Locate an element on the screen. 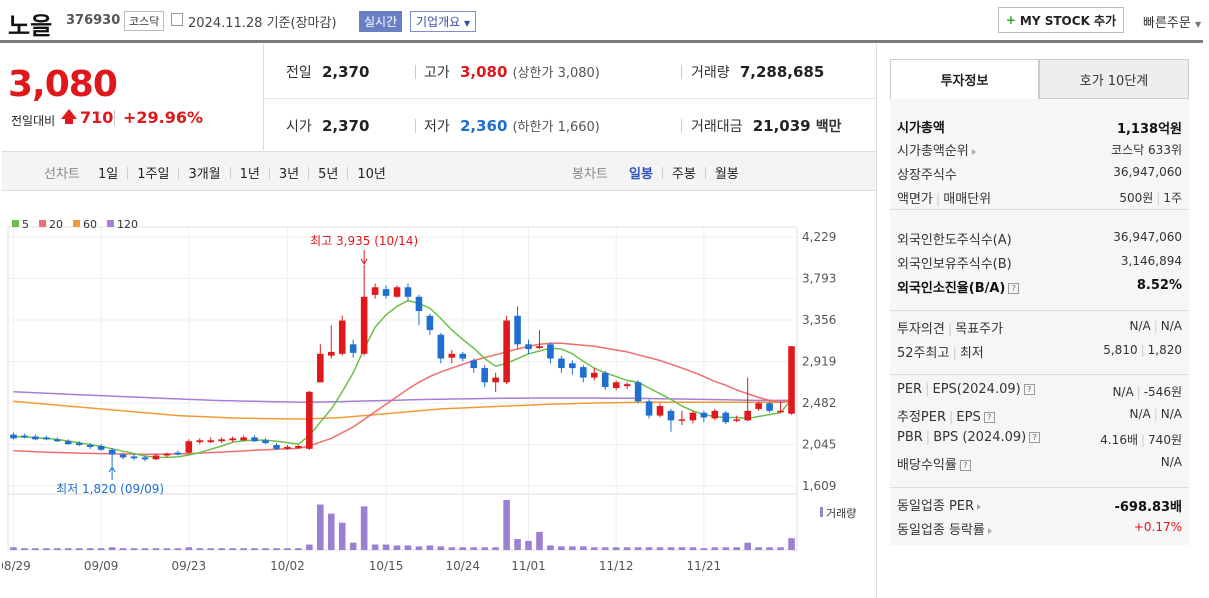  candle-monthly: 월봉 is located at coordinates (726, 174).